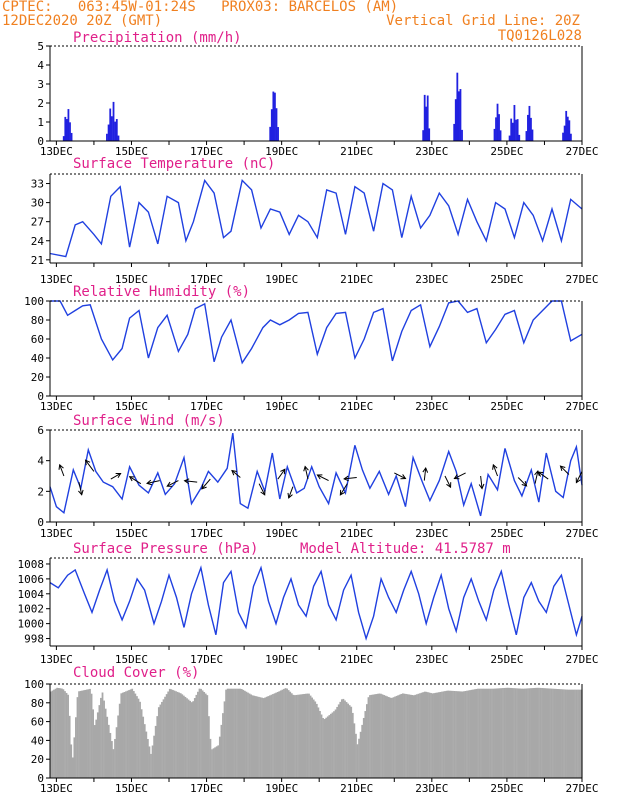  I want to click on y-tick-label: 24, so click(38, 241).